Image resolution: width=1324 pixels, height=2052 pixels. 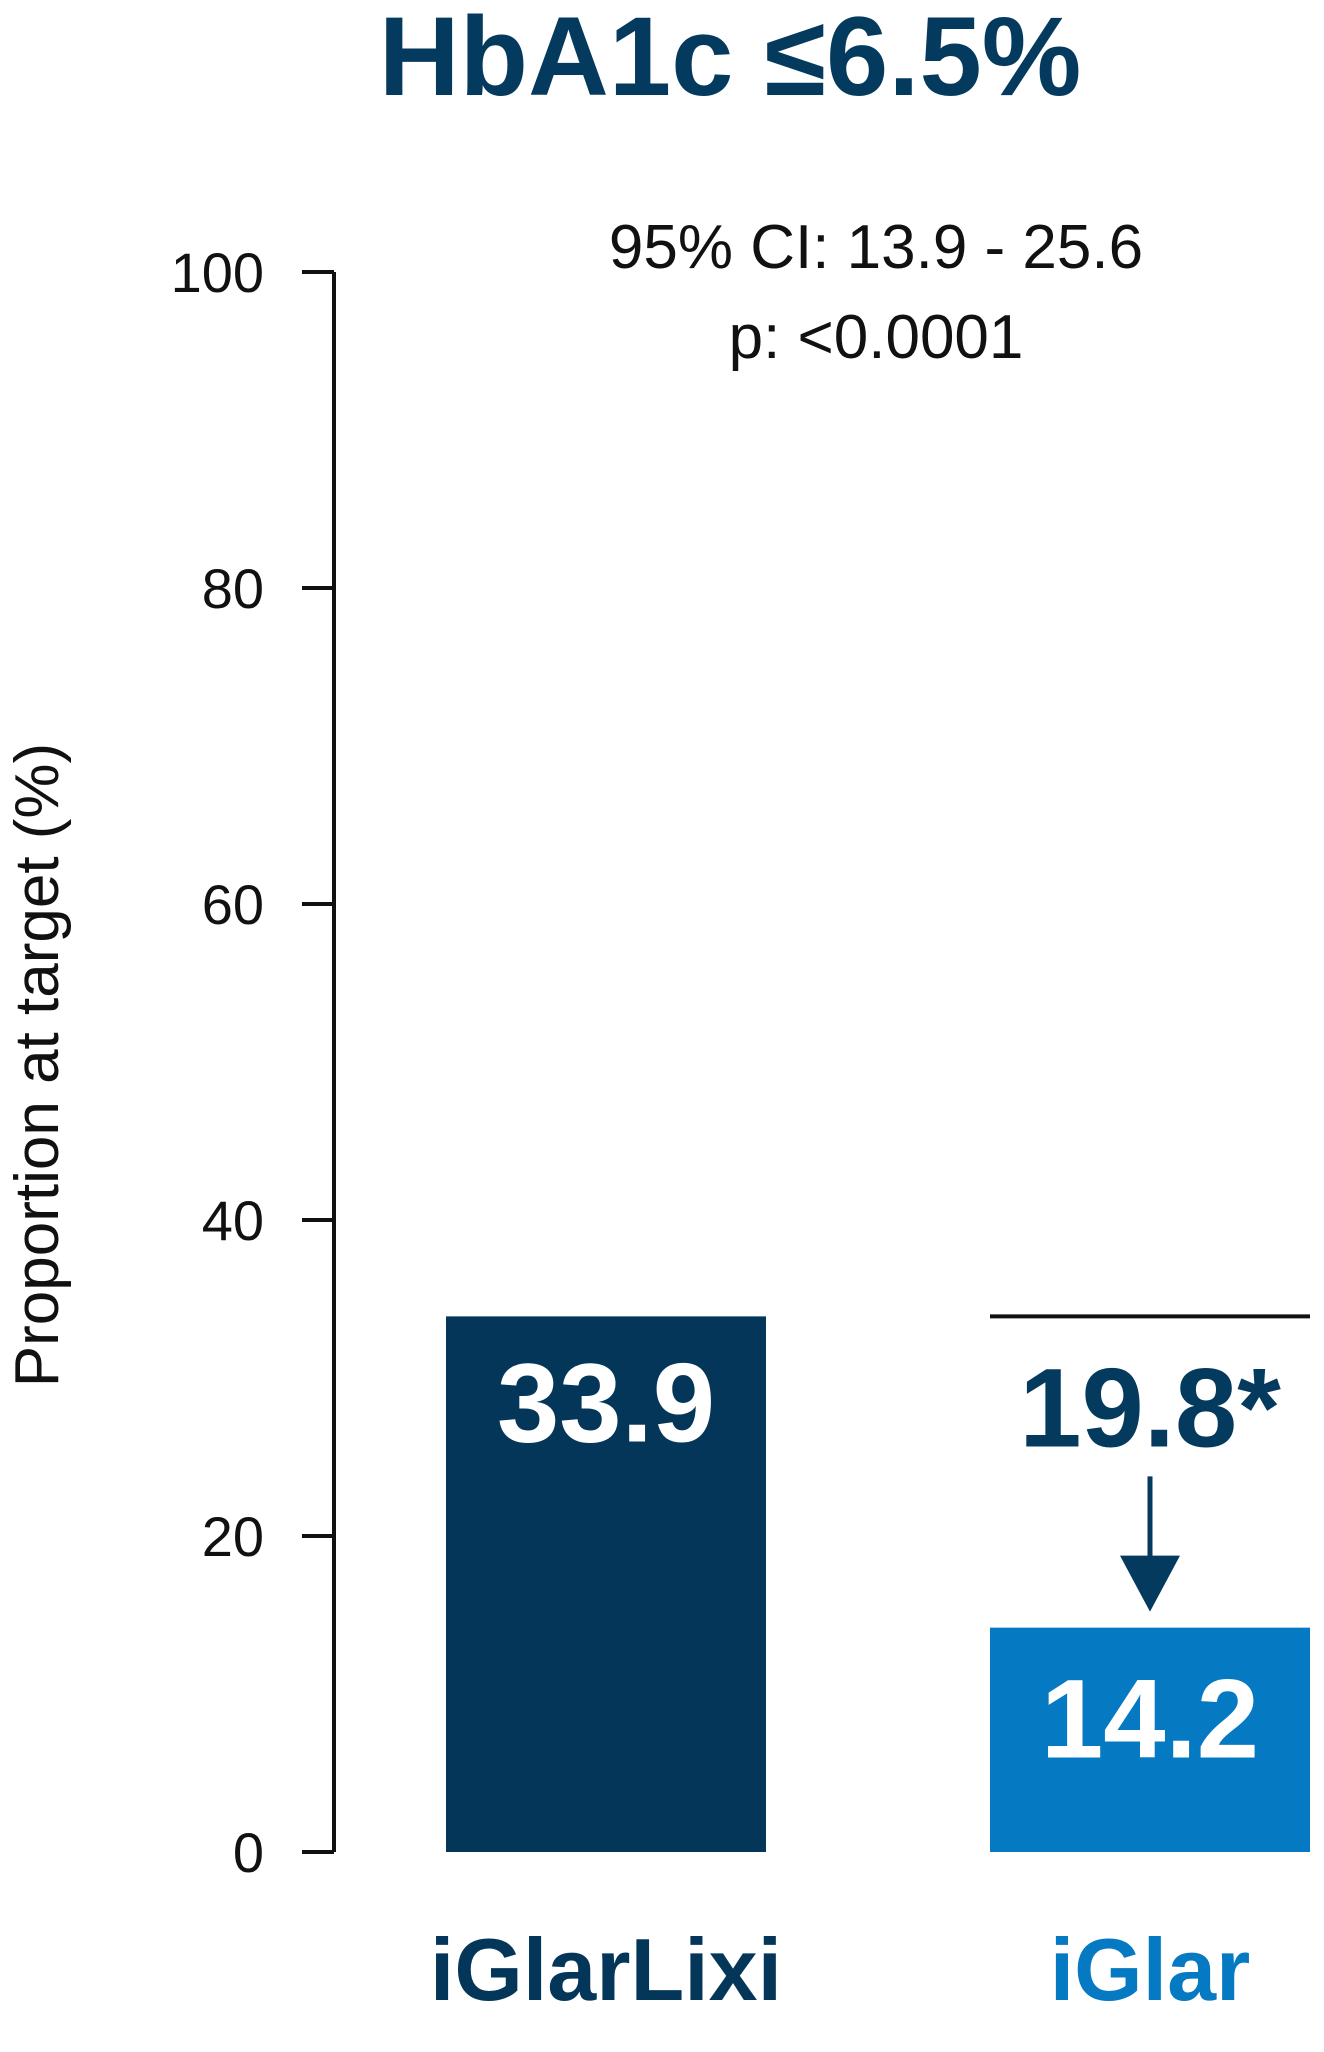 I want to click on y-tick-label-40: 40, so click(x=233, y=1220).